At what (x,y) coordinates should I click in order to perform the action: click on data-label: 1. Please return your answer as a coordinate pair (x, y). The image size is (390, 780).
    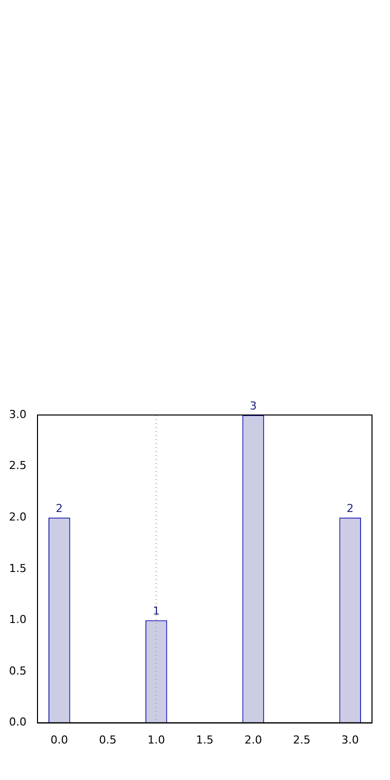
    Looking at the image, I should click on (156, 611).